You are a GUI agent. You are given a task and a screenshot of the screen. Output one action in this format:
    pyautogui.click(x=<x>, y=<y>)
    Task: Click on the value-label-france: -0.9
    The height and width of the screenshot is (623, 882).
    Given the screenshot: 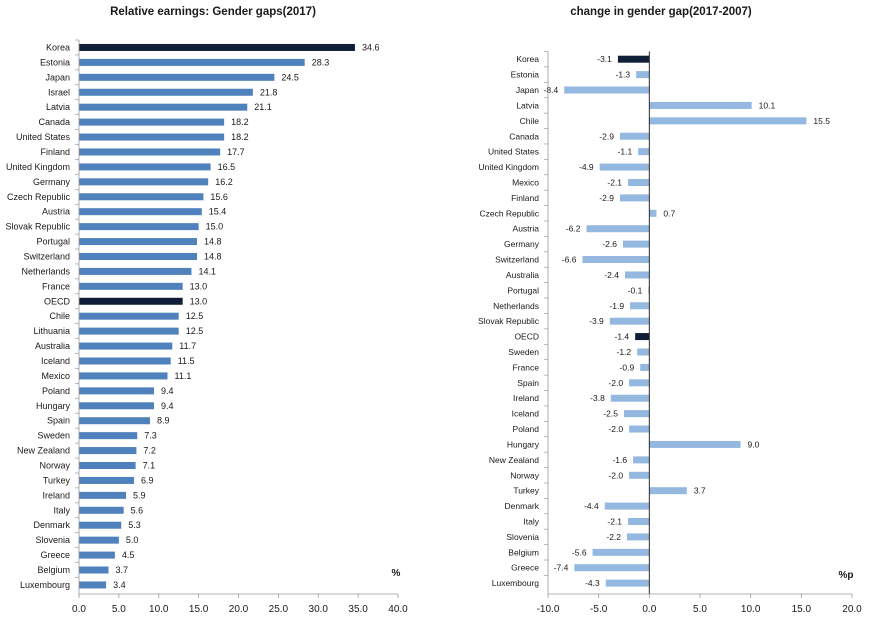 What is the action you would take?
    pyautogui.click(x=627, y=367)
    